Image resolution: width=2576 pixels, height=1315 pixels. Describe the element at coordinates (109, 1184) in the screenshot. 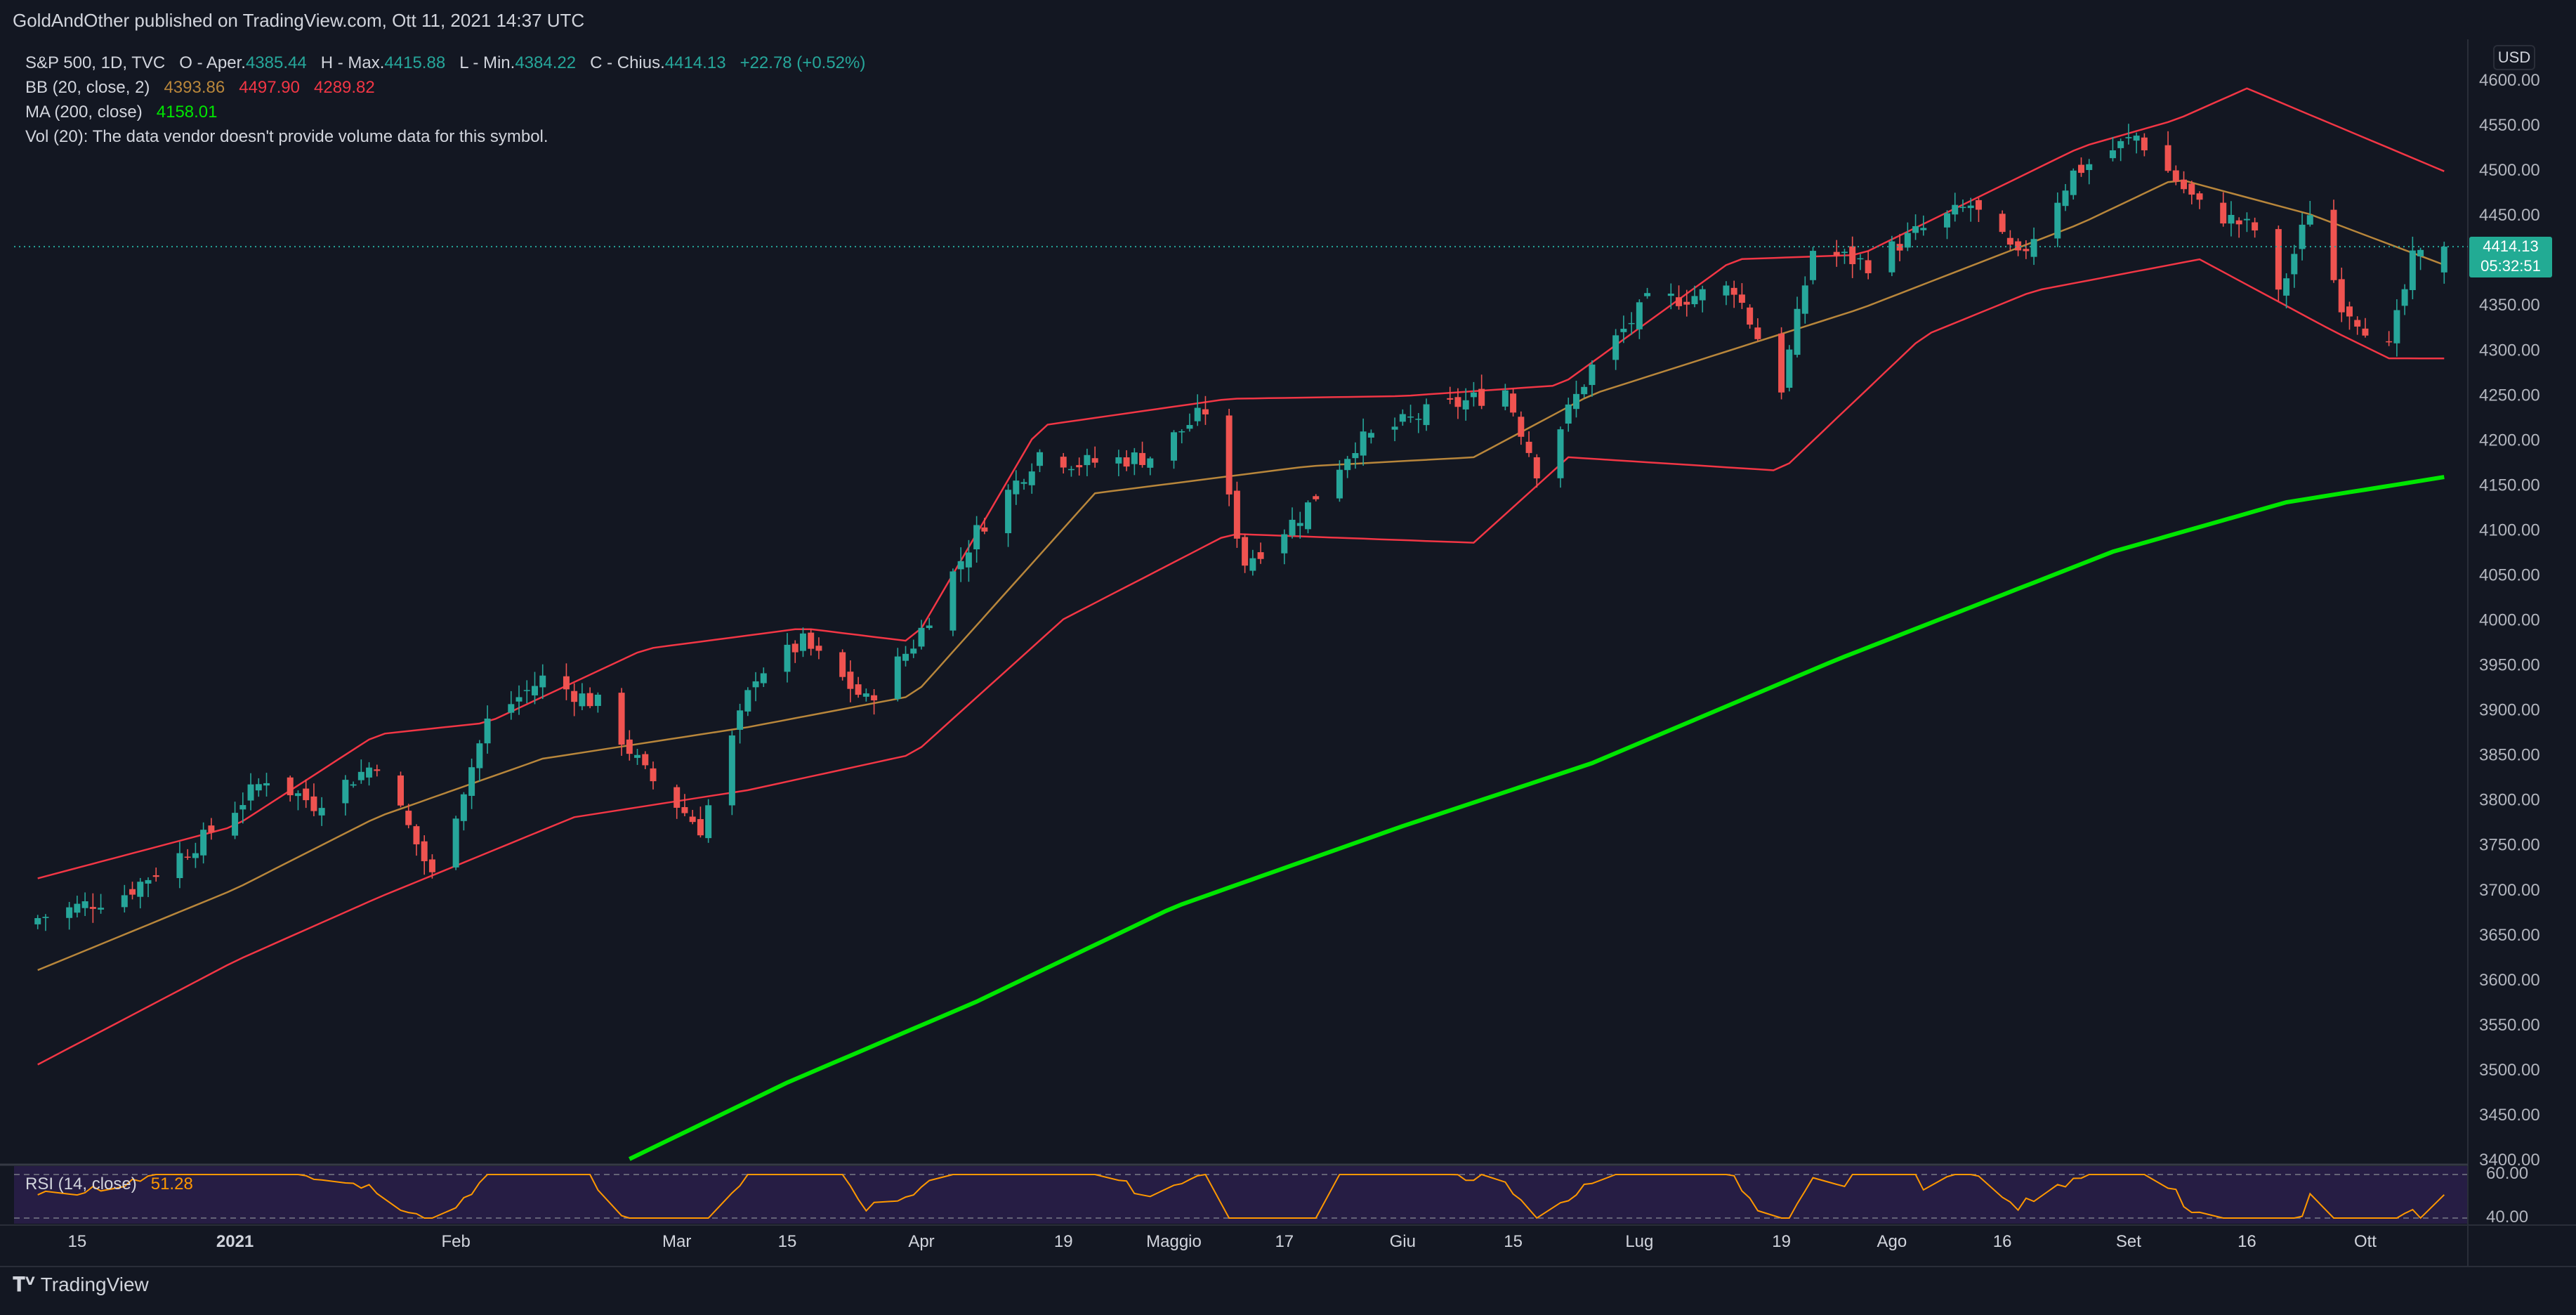

I see `rsi-legend: RSI (14, close) 51.28` at that location.